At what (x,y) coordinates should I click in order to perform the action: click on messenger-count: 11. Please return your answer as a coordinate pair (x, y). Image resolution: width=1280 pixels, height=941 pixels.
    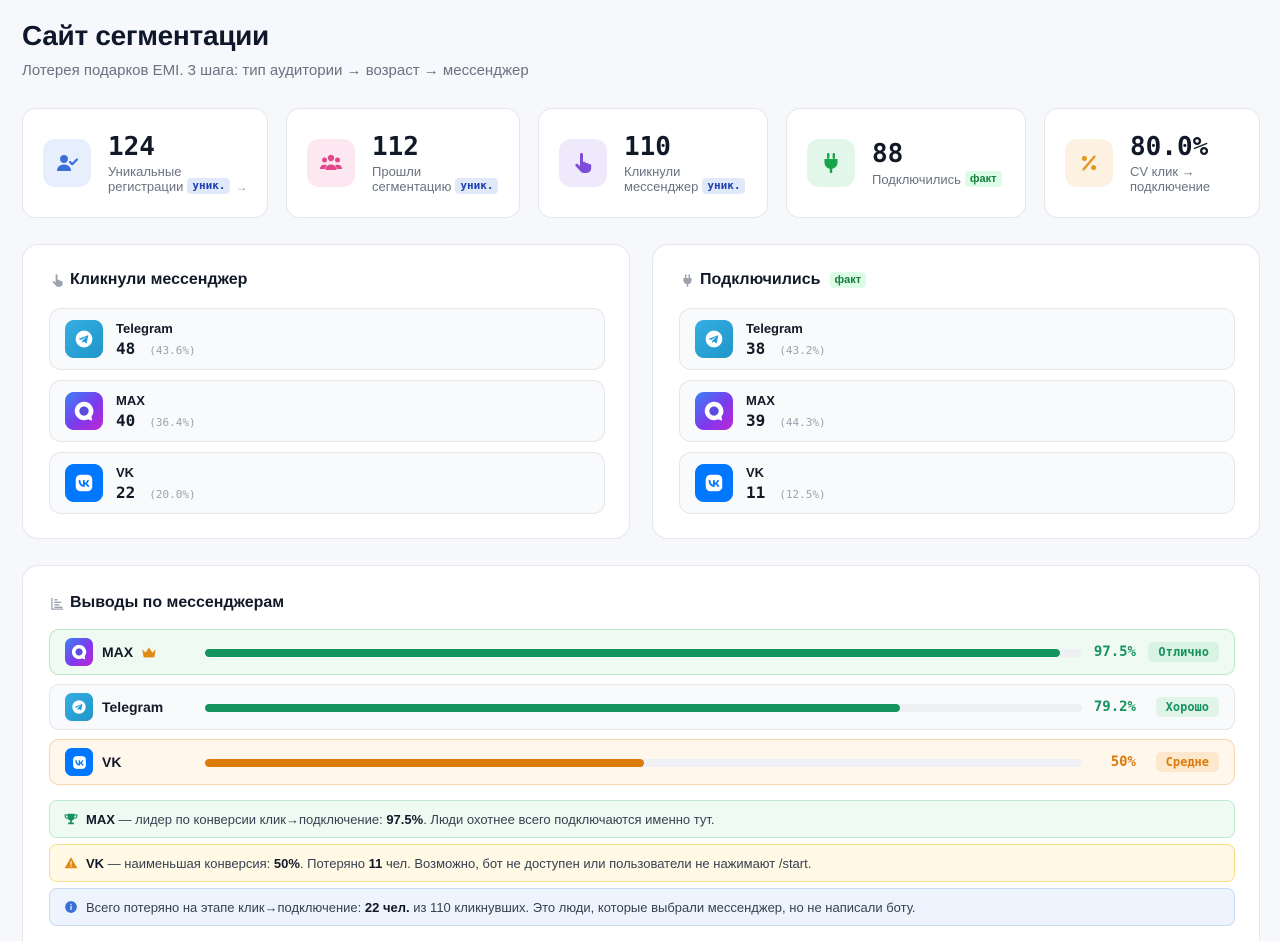
    Looking at the image, I should click on (756, 492).